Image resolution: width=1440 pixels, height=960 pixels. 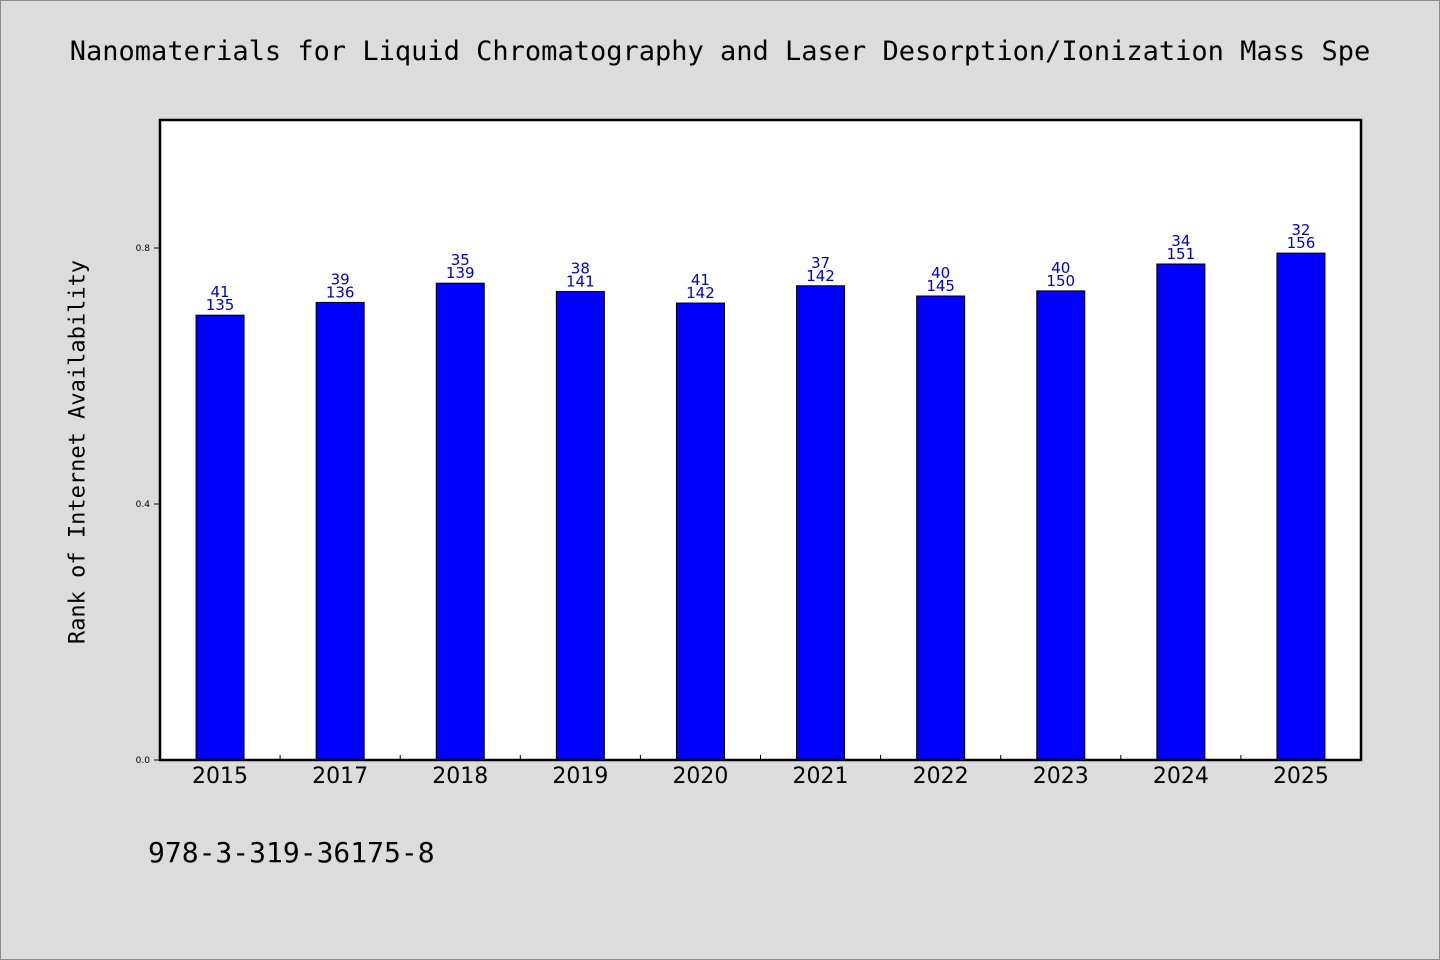 I want to click on data-label-bottom-2020: 142, so click(x=700, y=293).